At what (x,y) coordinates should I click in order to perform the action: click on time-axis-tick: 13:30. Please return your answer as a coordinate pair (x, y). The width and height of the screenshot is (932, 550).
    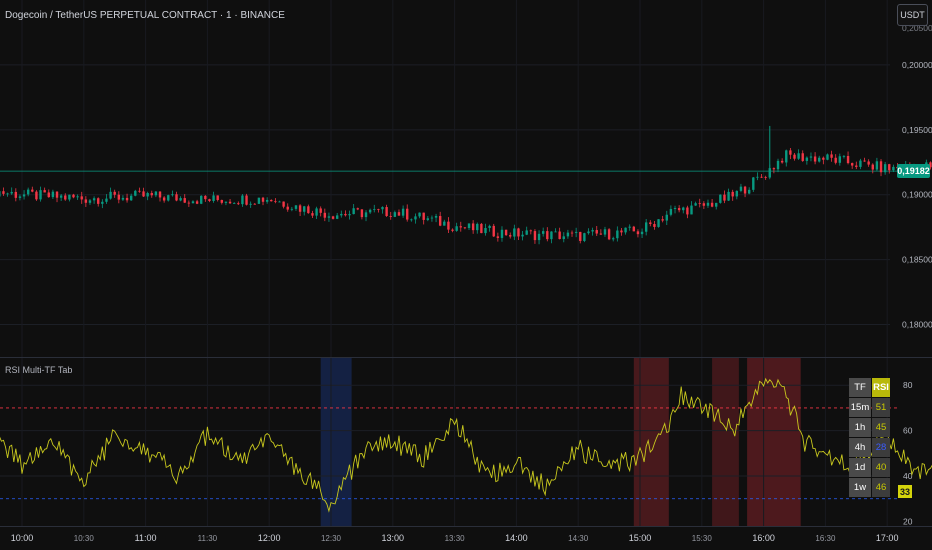
    Looking at the image, I should click on (455, 538).